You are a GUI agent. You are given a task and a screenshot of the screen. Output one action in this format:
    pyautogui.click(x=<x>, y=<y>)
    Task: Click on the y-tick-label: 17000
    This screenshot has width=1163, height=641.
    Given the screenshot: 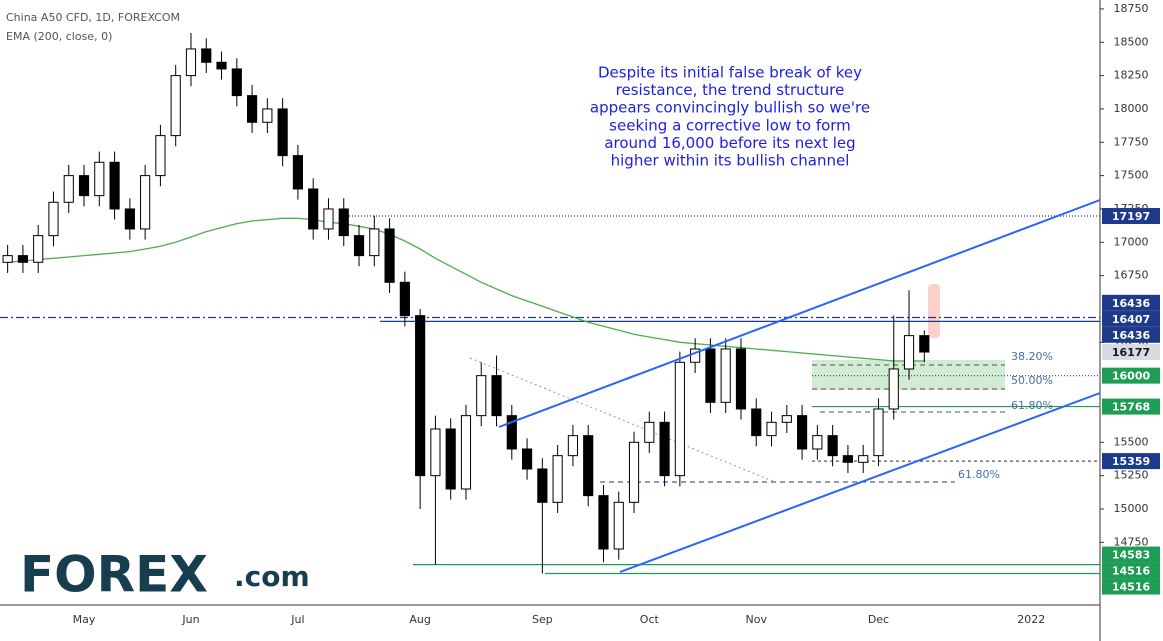 What is the action you would take?
    pyautogui.click(x=1131, y=241)
    